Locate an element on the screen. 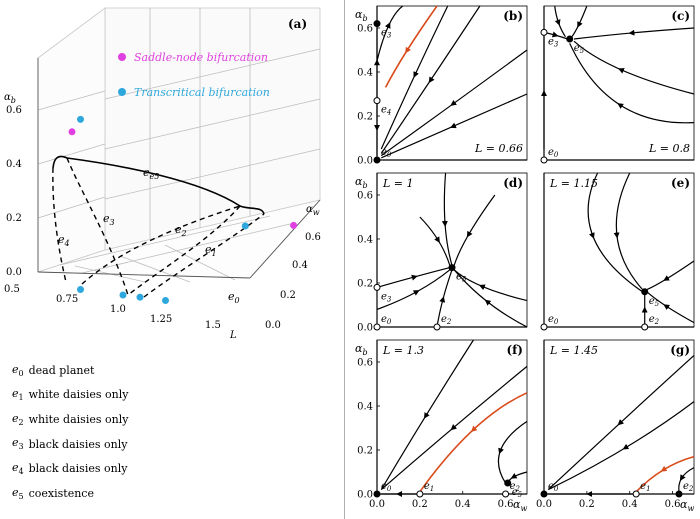  panel-a-points is located at coordinates (183, 209).